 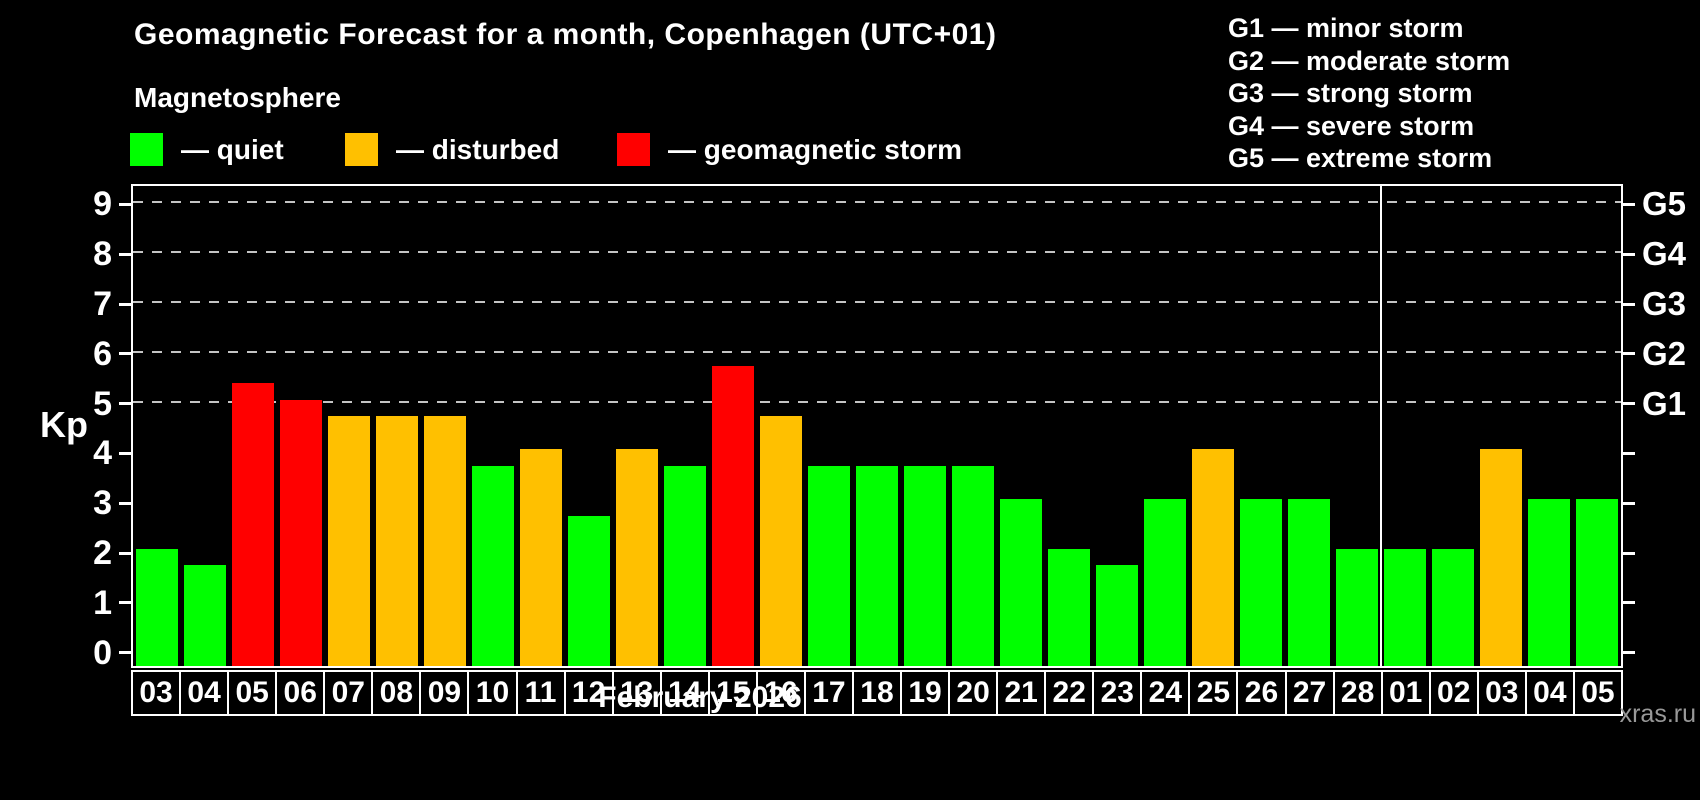 I want to click on legend-item-disturbed: — disturbed, so click(x=452, y=149).